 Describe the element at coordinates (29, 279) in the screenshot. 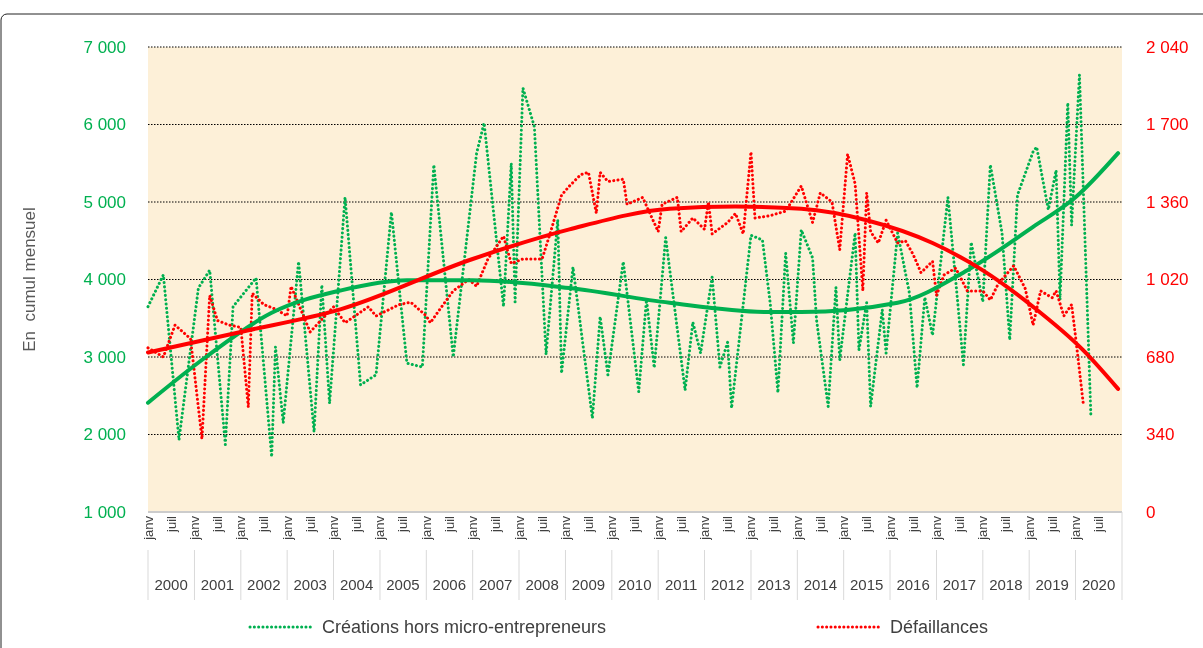

I see `y-axis-title: En cumul mensuel` at that location.